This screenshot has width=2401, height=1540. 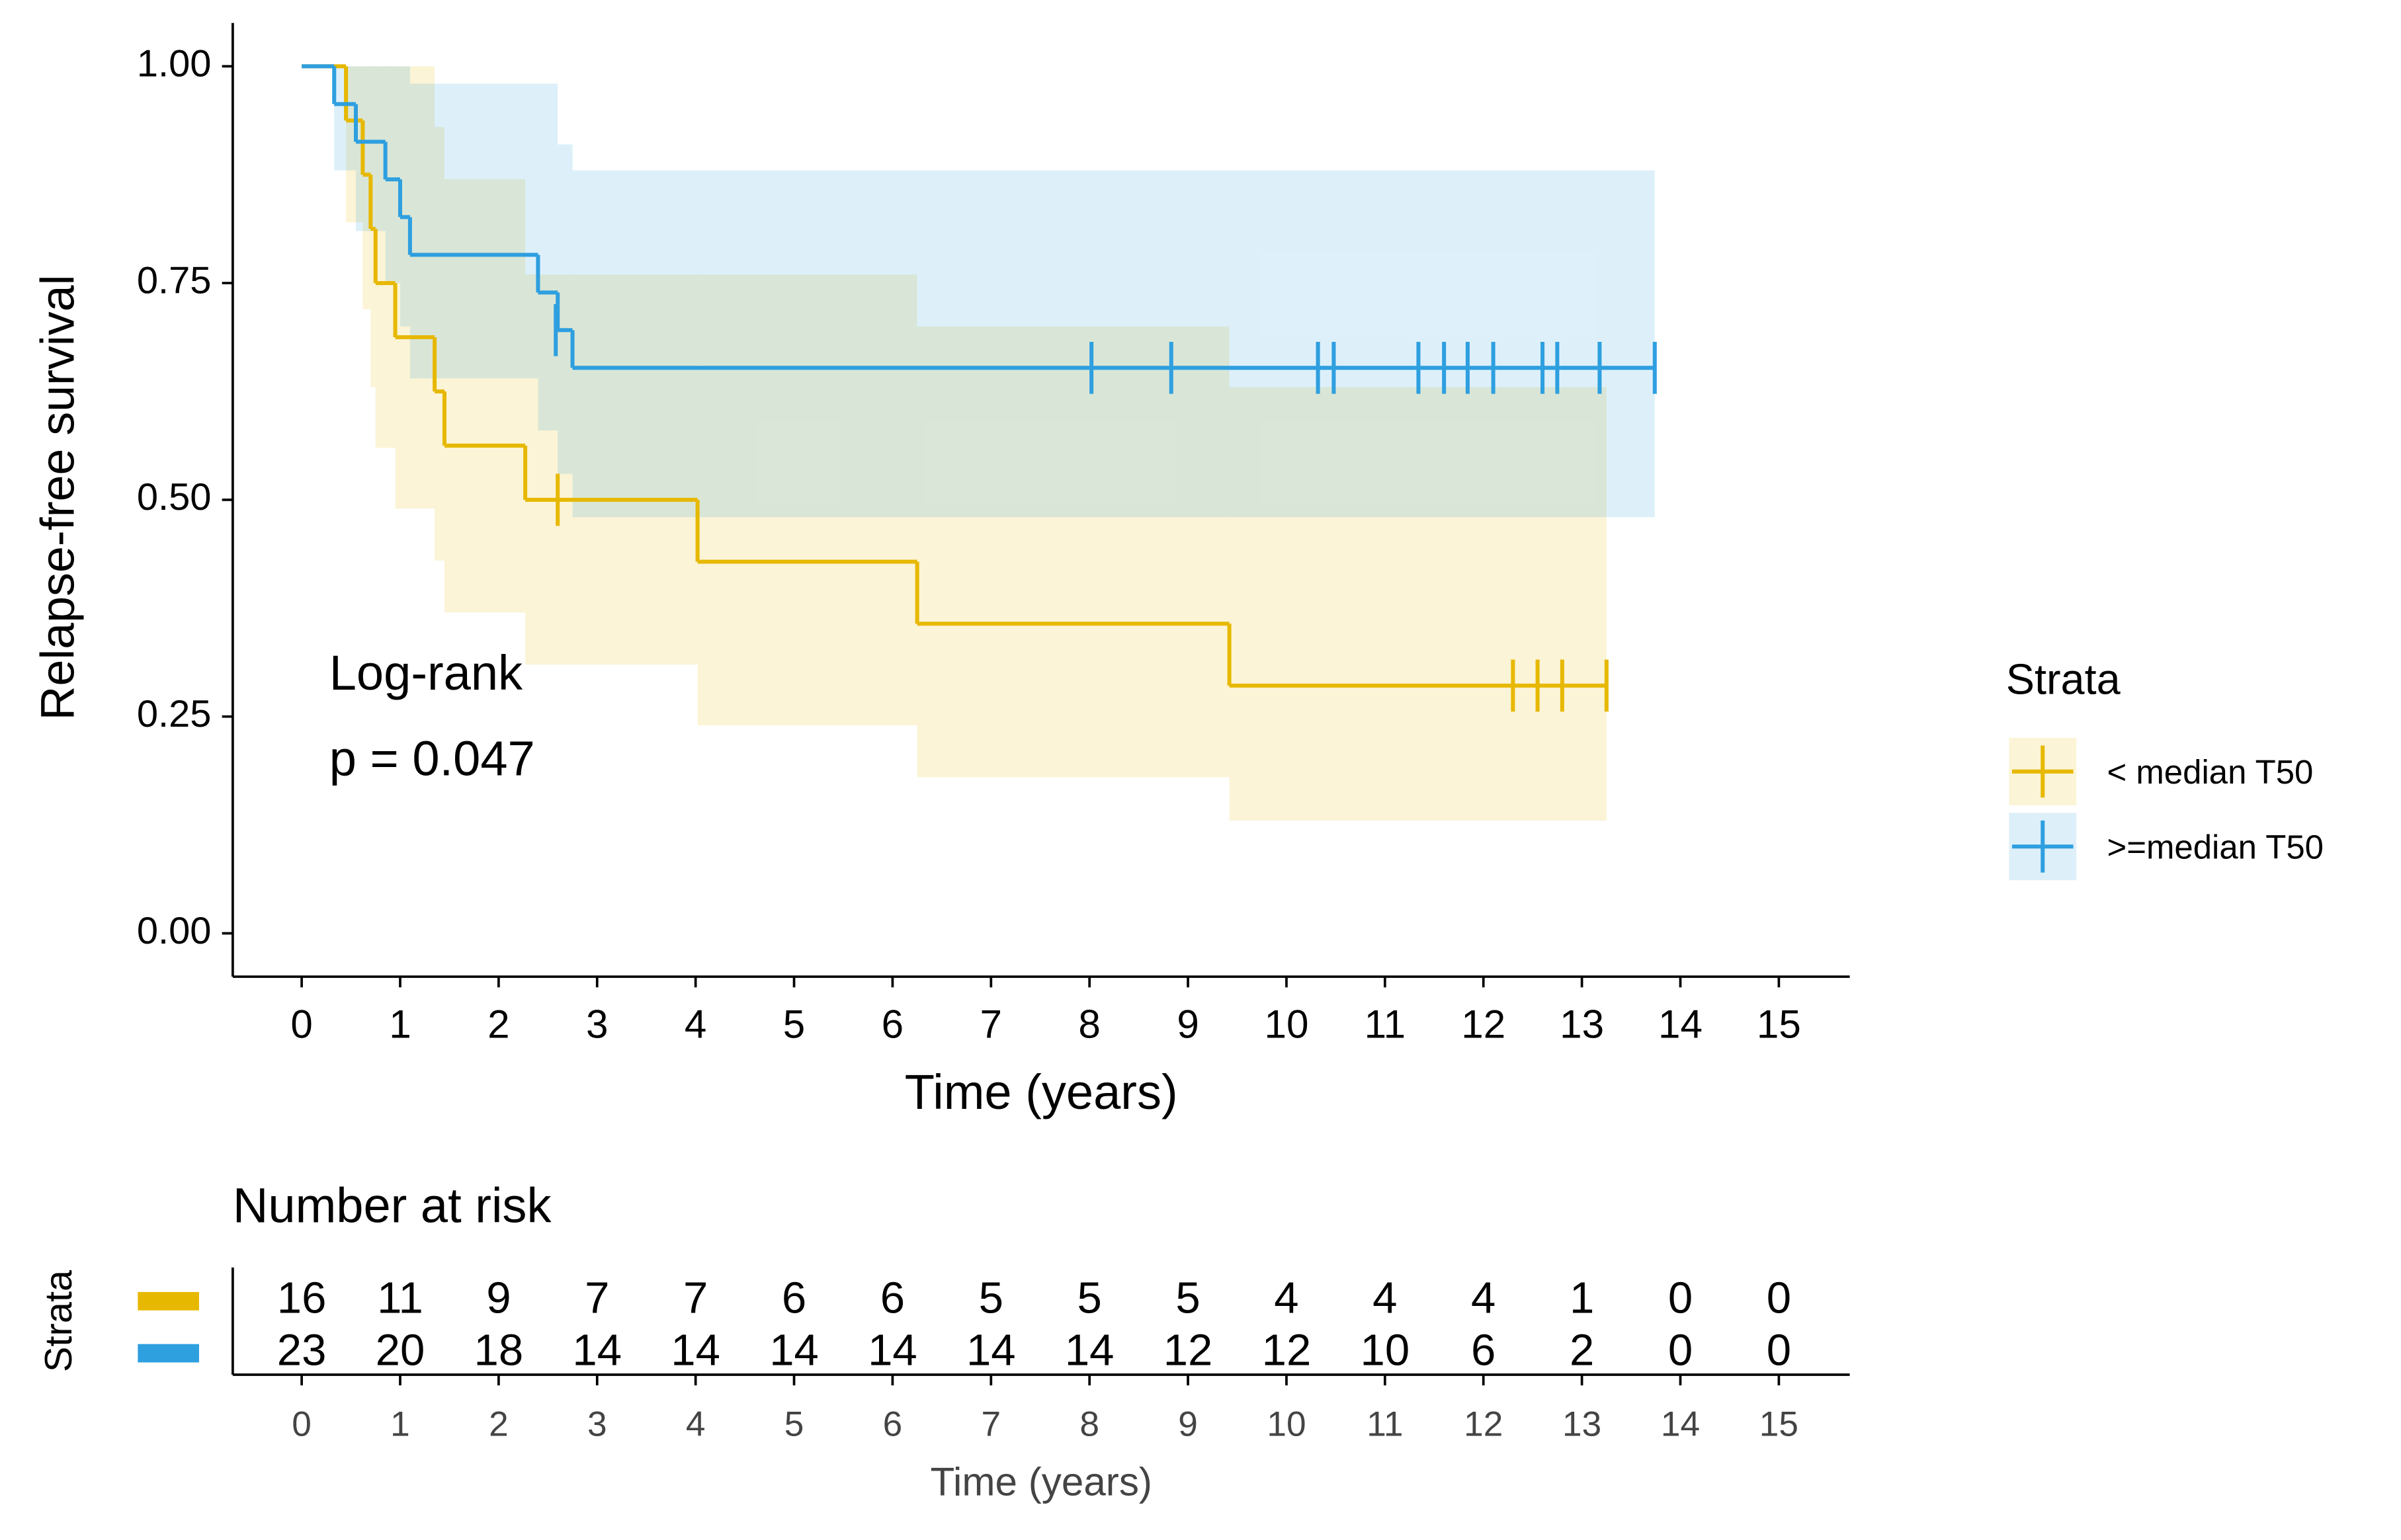 What do you see at coordinates (696, 1424) in the screenshot?
I see `risk-x-tick-label: 4` at bounding box center [696, 1424].